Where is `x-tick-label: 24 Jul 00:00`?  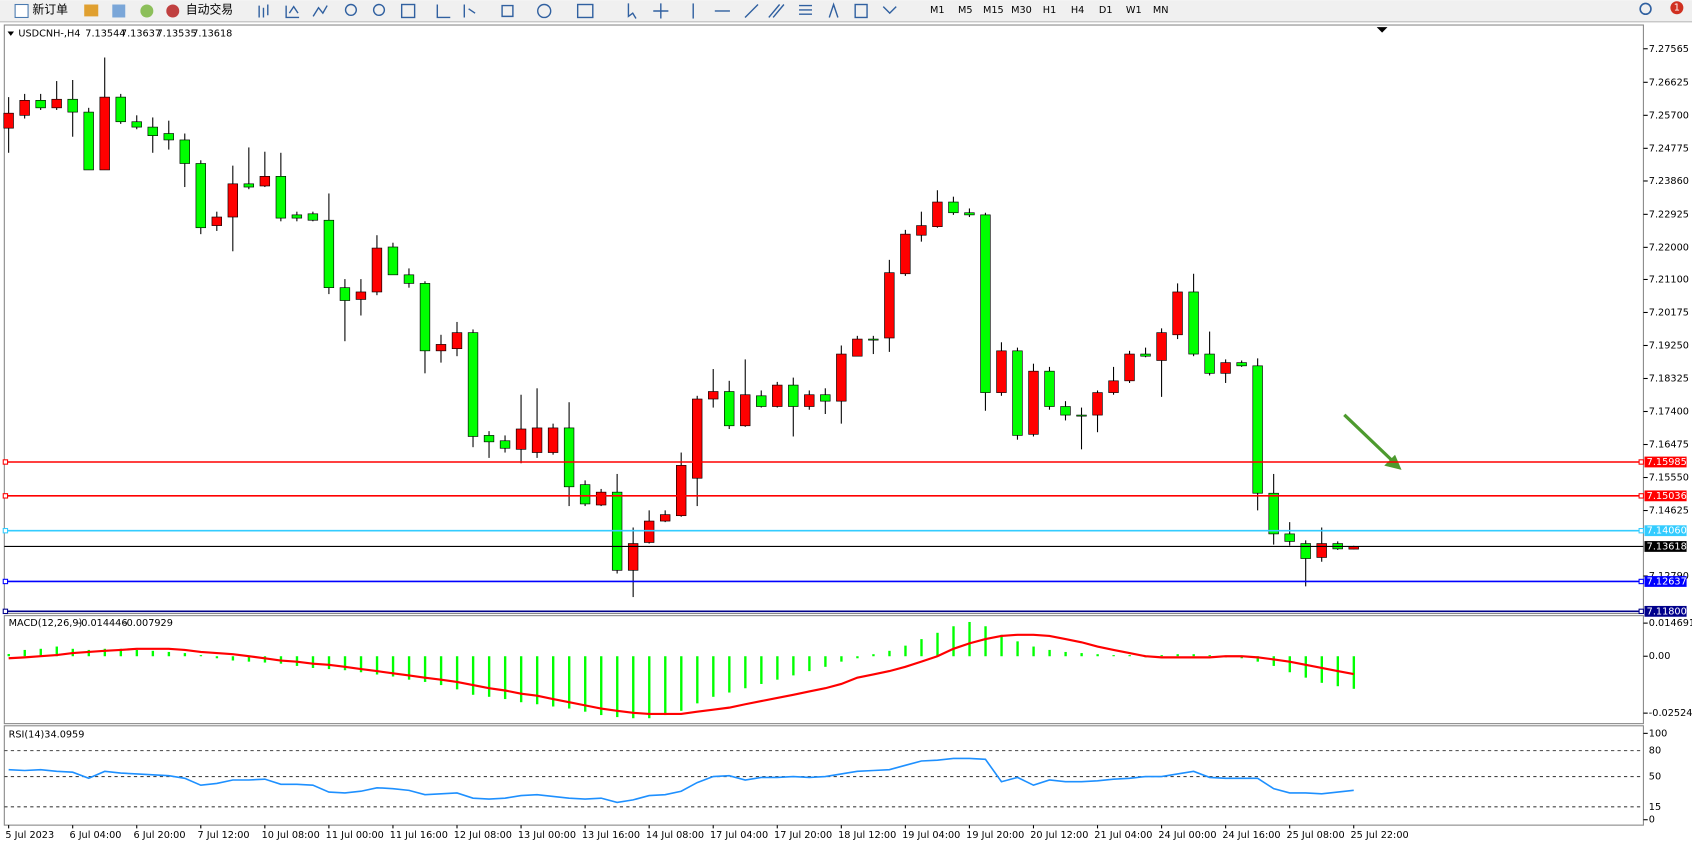 x-tick-label: 24 Jul 00:00 is located at coordinates (1187, 835).